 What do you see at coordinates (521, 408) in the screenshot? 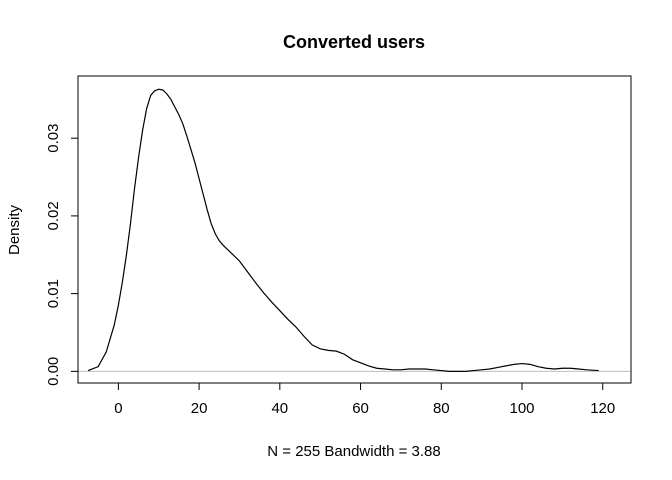
I see `x-tick-label: 100` at bounding box center [521, 408].